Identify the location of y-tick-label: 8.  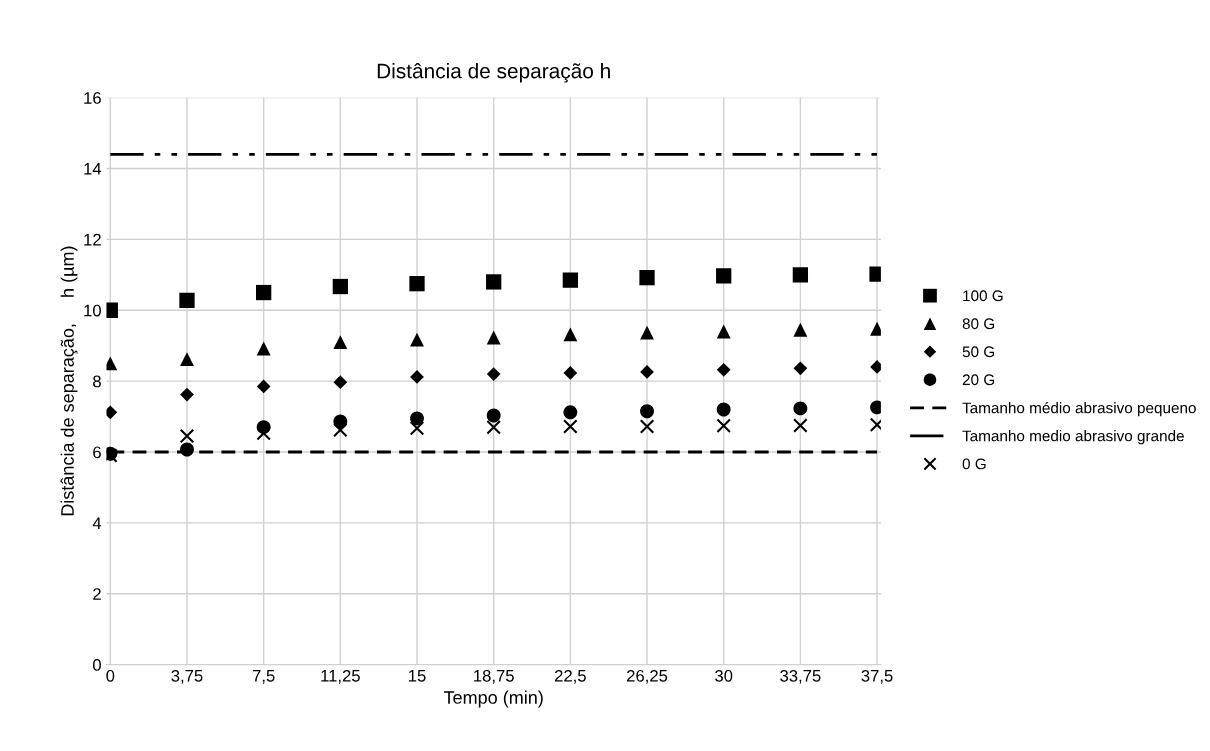
(97, 381).